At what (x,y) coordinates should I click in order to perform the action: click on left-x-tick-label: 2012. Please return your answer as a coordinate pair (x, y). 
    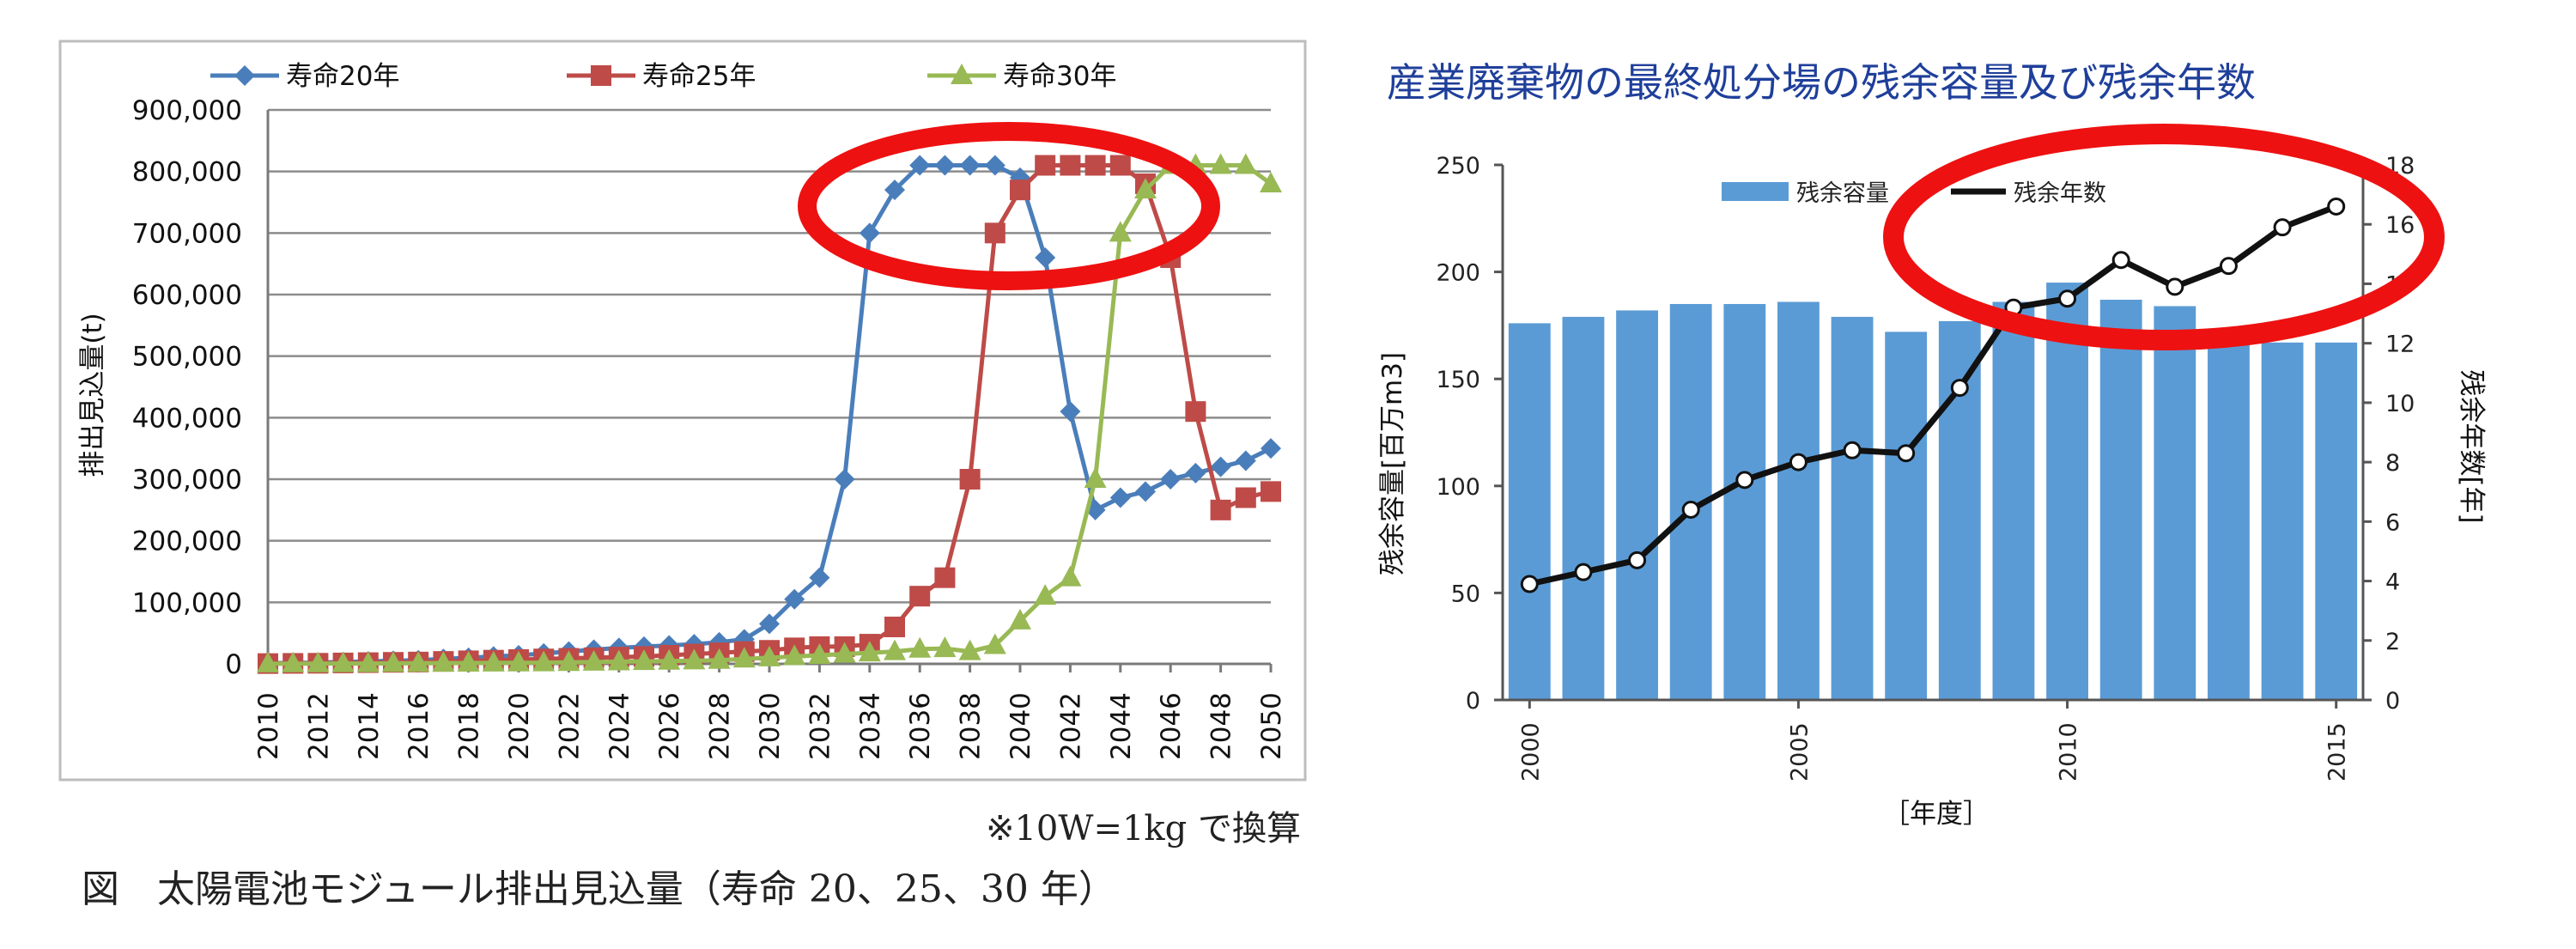
    Looking at the image, I should click on (318, 726).